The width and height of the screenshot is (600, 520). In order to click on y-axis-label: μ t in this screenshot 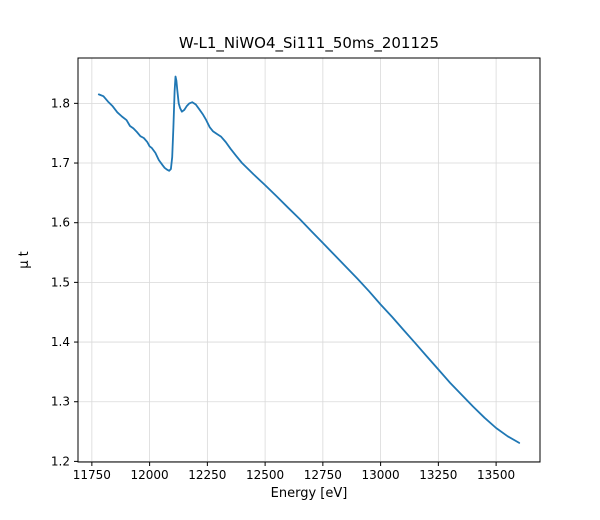, I will do `click(24, 260)`.